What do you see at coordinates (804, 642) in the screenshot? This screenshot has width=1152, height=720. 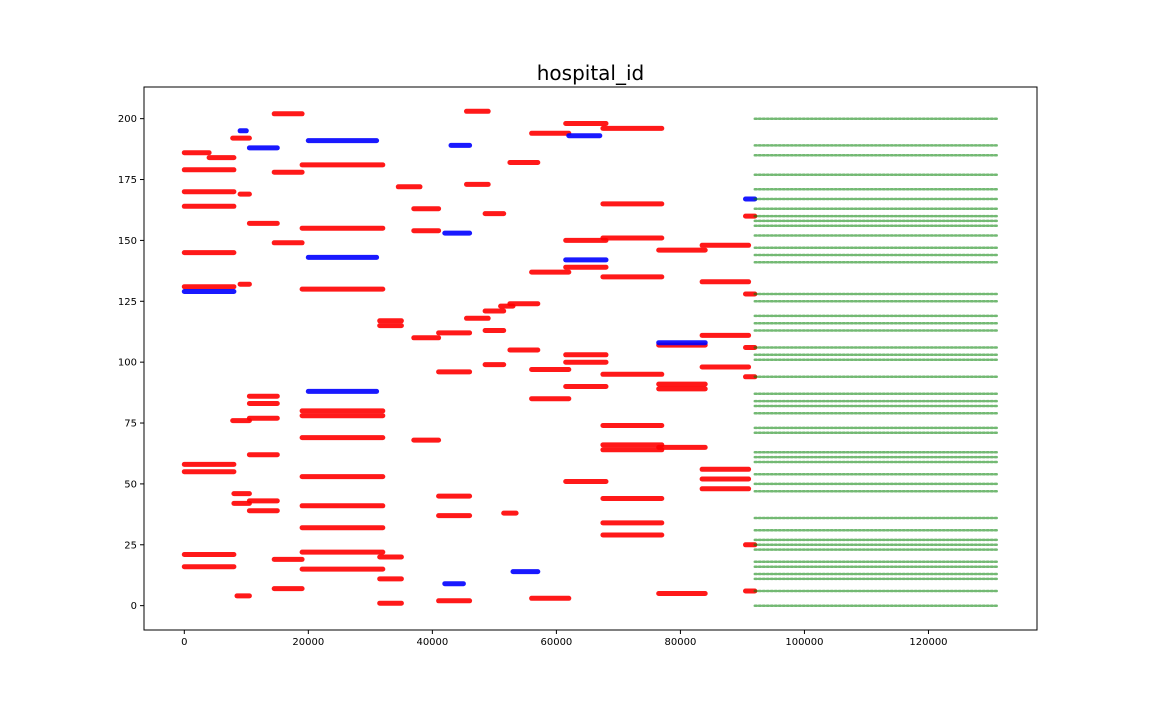 I see `x-tick-label: 100000` at bounding box center [804, 642].